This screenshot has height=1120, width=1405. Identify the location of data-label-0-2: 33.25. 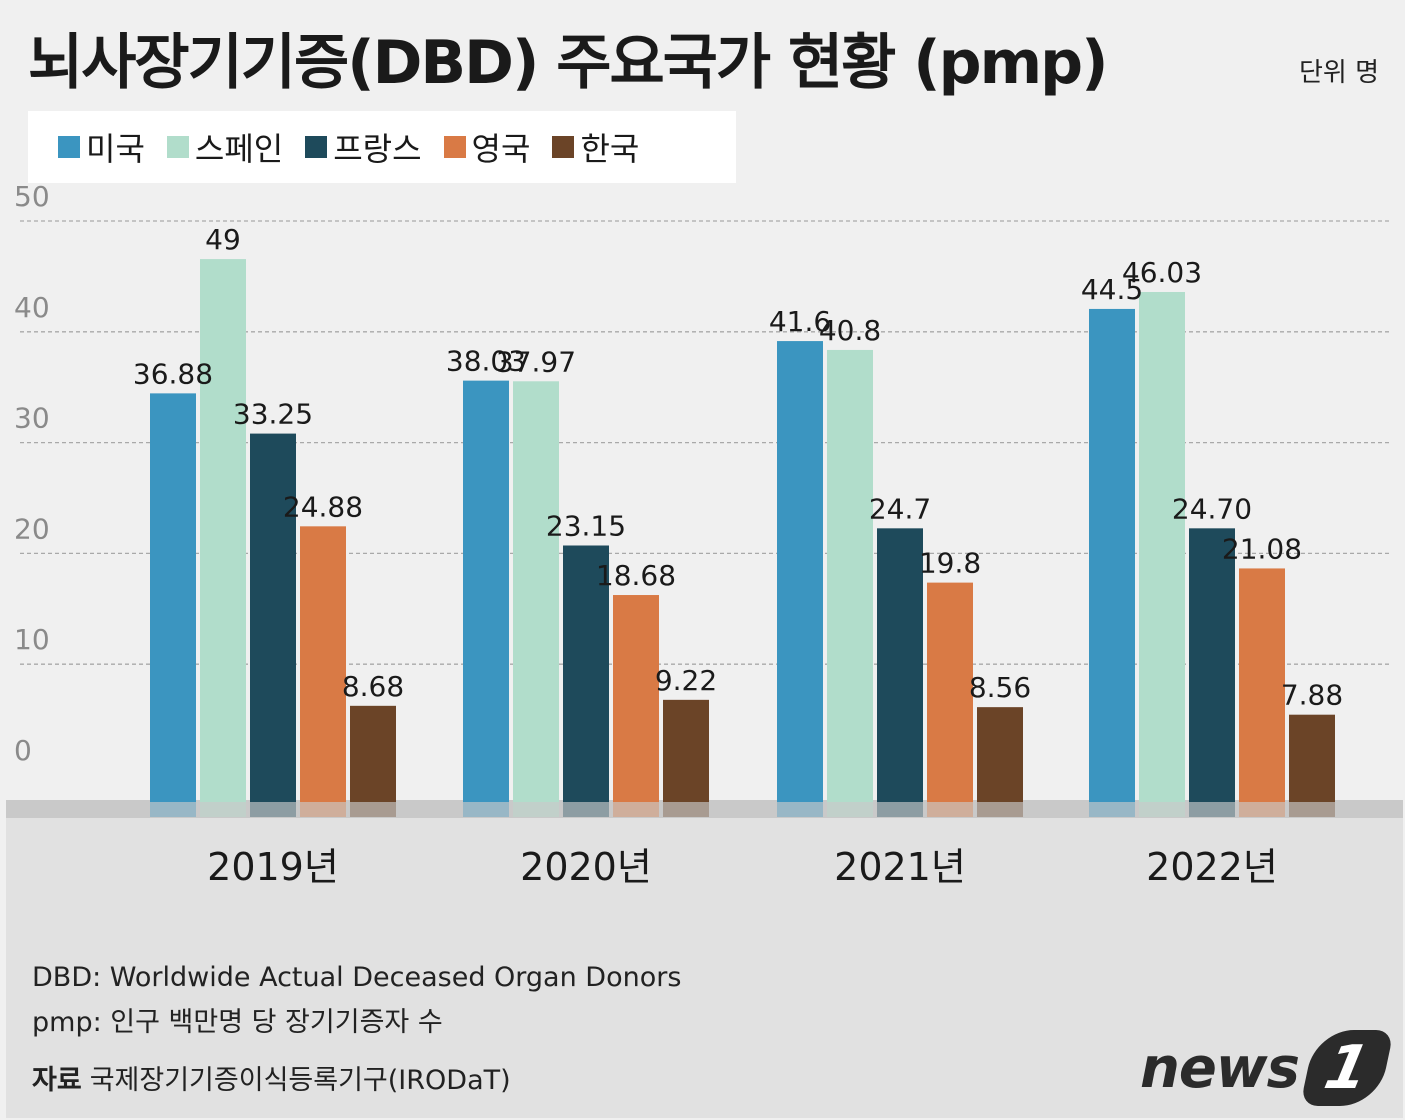
(273, 414).